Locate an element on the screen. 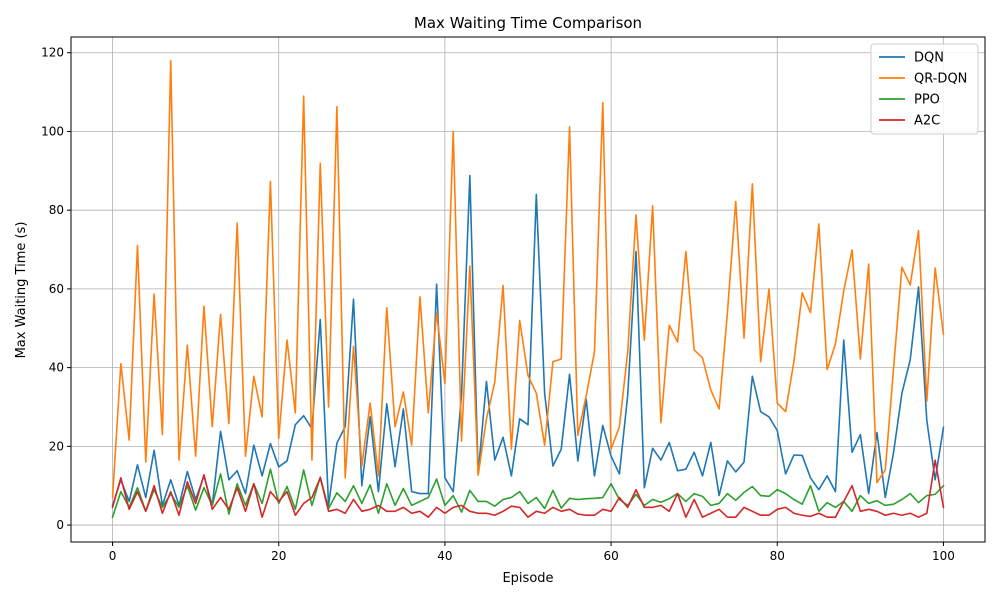  x-tick-label: 60 is located at coordinates (610, 556).